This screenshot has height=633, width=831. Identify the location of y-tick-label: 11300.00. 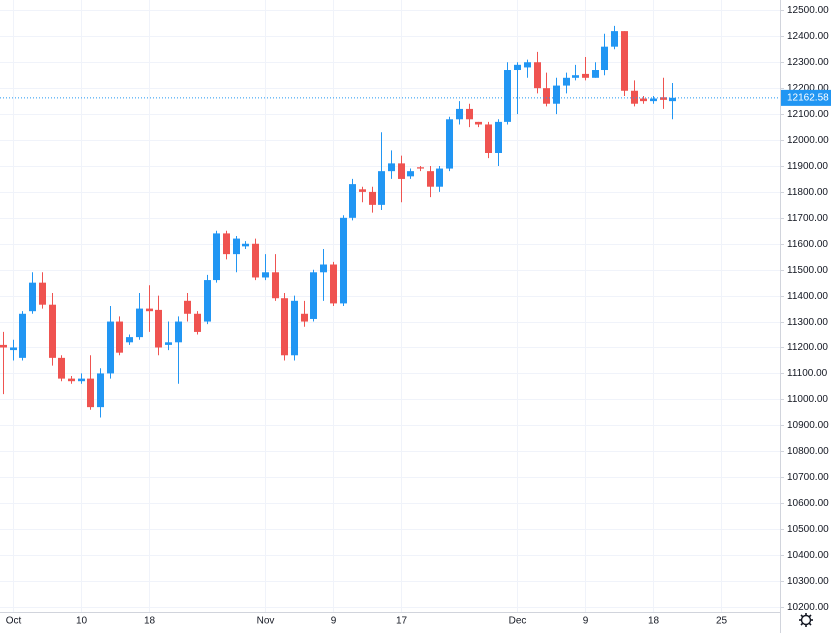
(807, 322).